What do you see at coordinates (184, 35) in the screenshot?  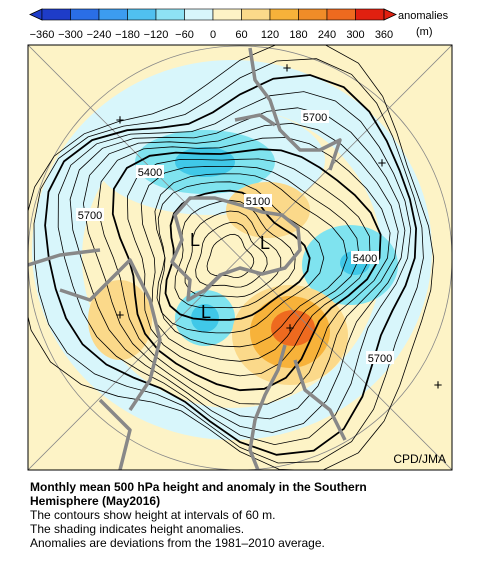 I see `colorbar-tick-label: −60` at bounding box center [184, 35].